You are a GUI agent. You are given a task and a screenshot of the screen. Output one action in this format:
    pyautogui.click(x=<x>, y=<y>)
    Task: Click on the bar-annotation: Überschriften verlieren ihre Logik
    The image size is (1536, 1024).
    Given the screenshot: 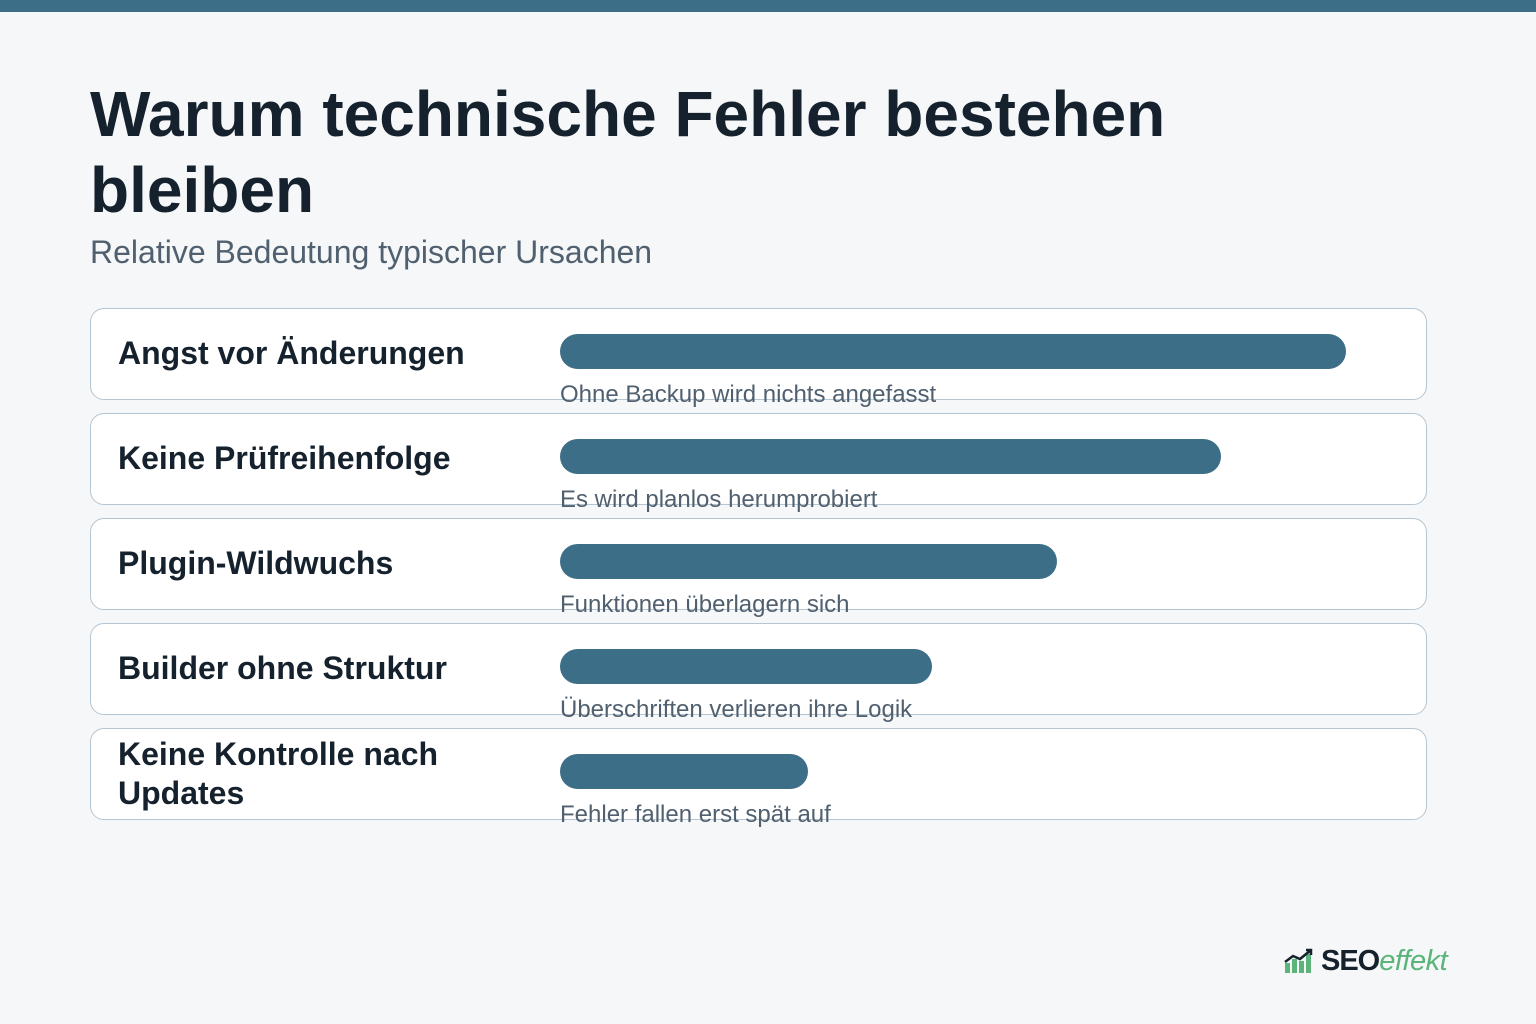 What is the action you would take?
    pyautogui.click(x=736, y=709)
    